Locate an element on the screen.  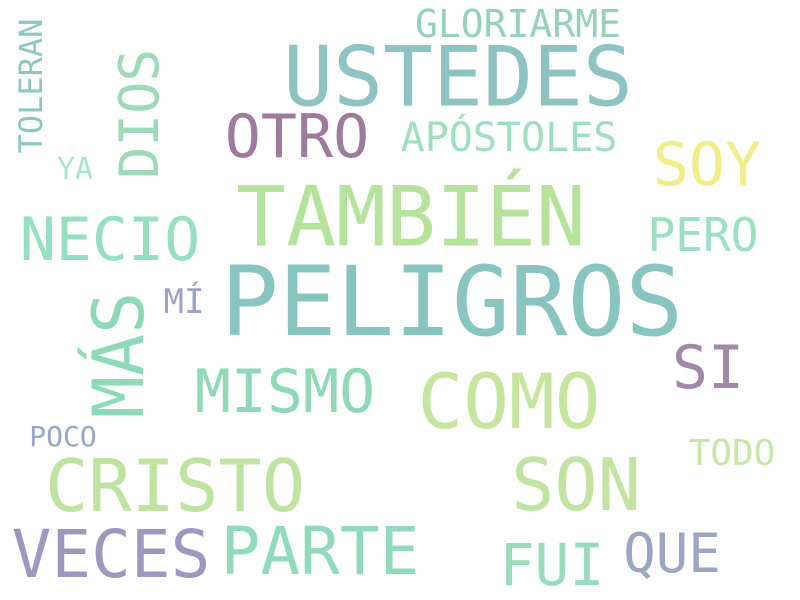
word-fui: FUI is located at coordinates (552, 565).